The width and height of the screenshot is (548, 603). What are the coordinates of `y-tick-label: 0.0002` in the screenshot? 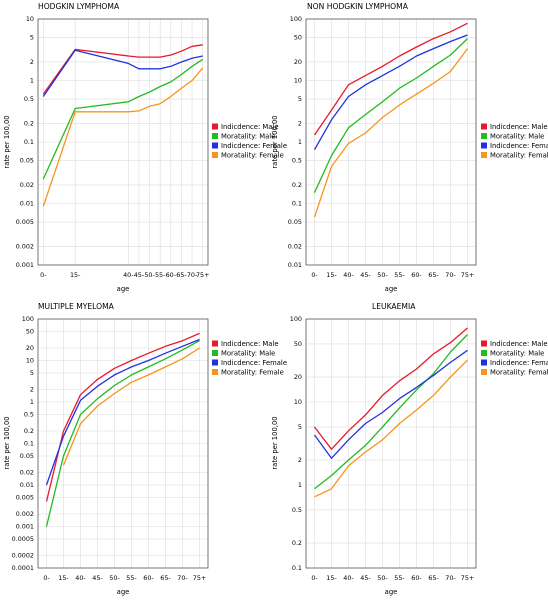 It's located at (23, 556).